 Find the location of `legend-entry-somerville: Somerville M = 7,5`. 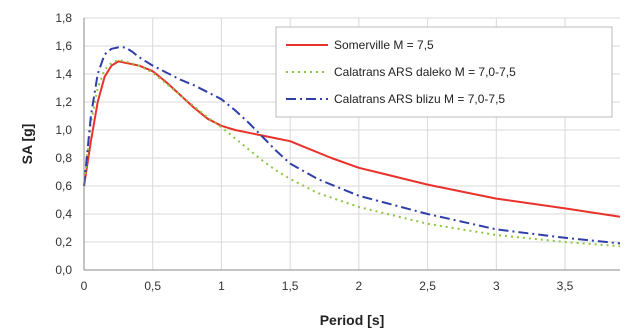

legend-entry-somerville: Somerville M = 7,5 is located at coordinates (384, 45).